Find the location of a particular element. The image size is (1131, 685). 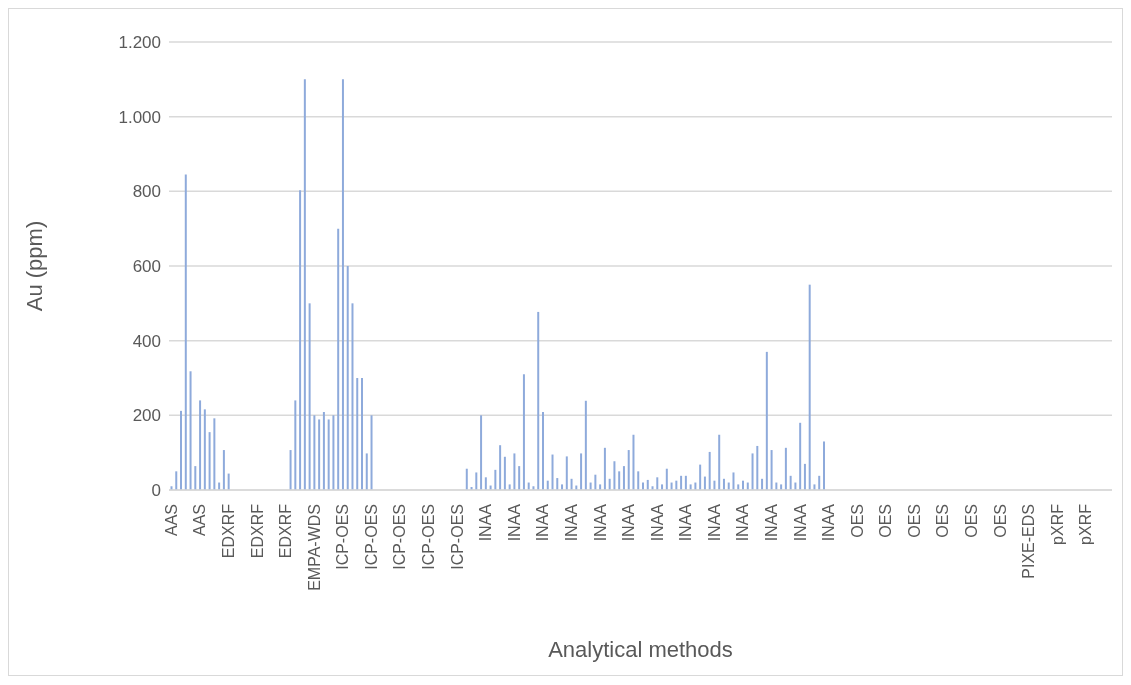

x-tick-label: EMPA-WDS is located at coordinates (314, 547).